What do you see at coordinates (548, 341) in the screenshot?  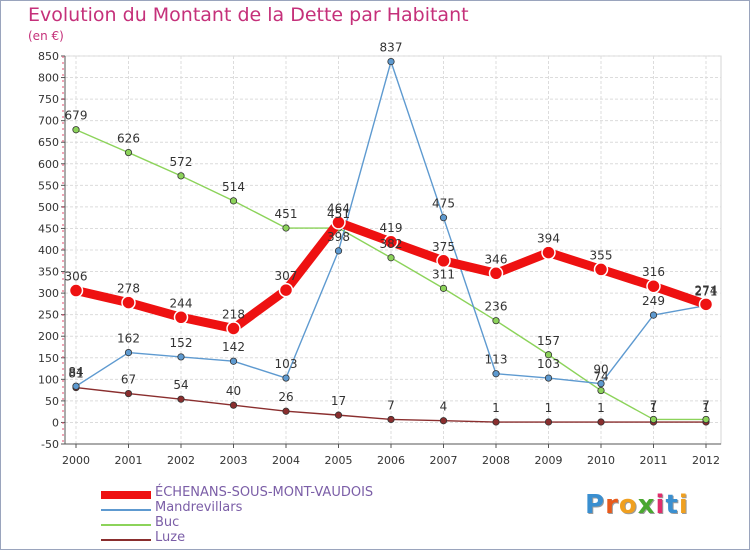 I see `data-label: 157` at bounding box center [548, 341].